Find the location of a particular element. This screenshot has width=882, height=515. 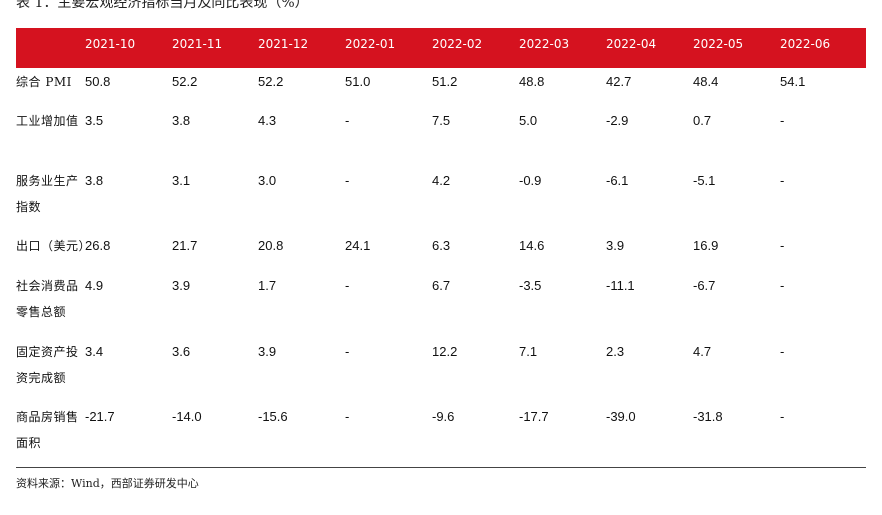

table-cell: 7.1 is located at coordinates (528, 351).